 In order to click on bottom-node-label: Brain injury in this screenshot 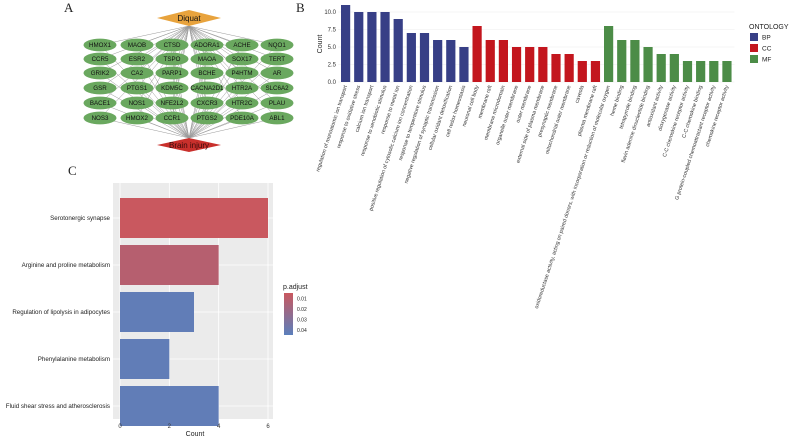, I will do `click(189, 145)`.